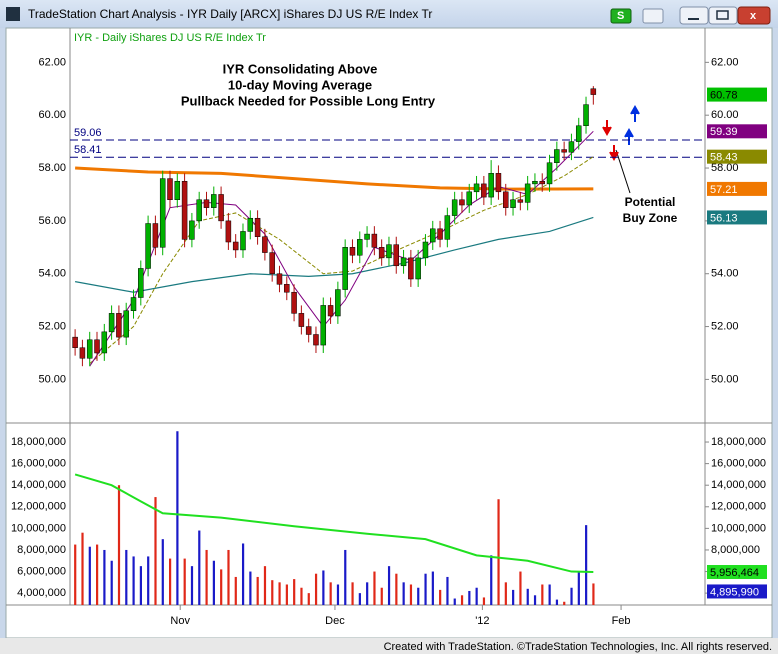 The height and width of the screenshot is (659, 778). I want to click on menu-button, so click(653, 16).